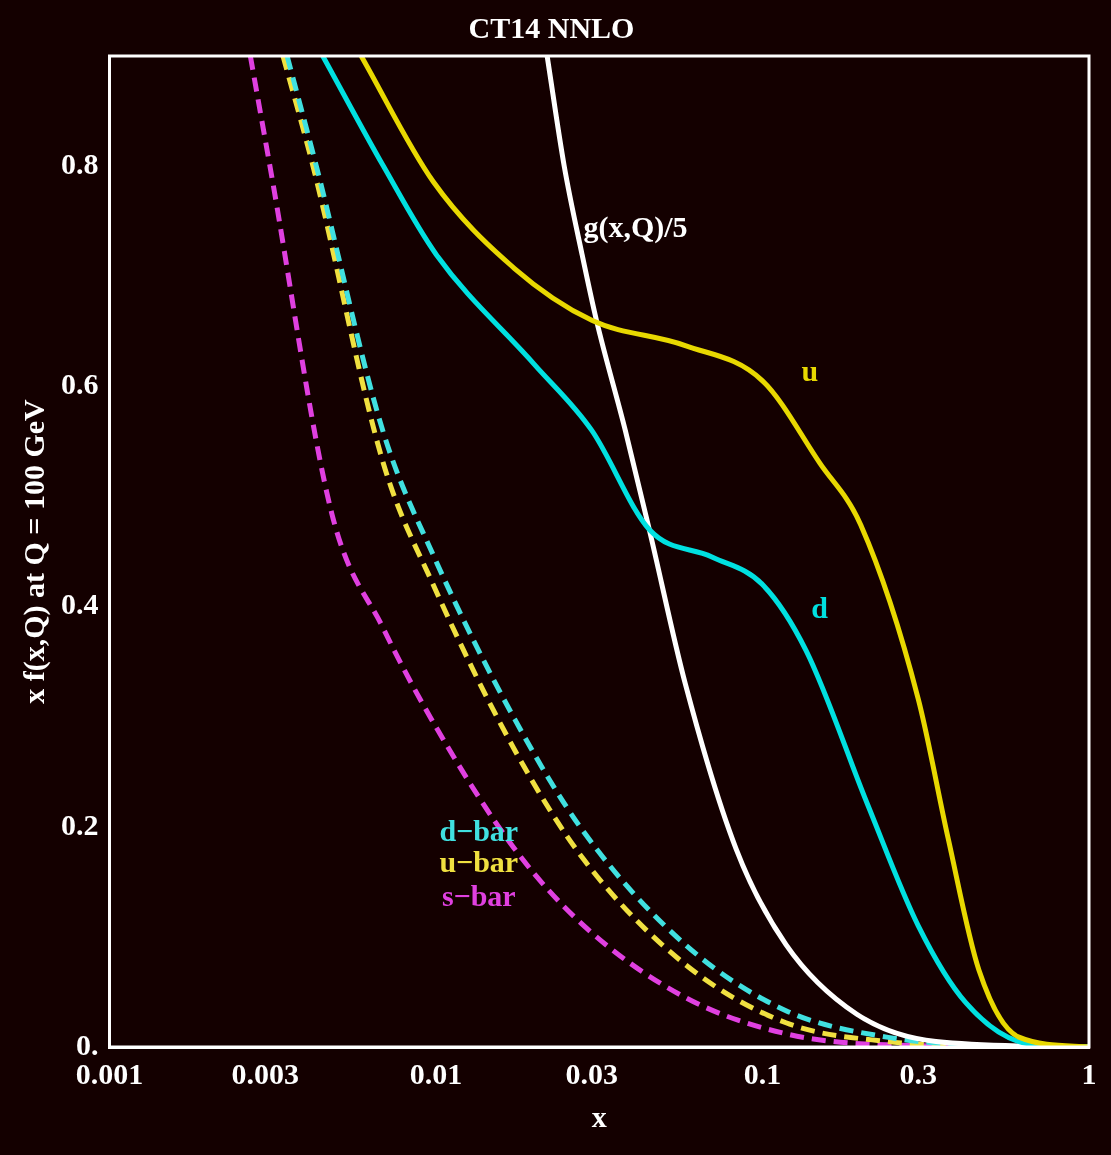  Describe the element at coordinates (479, 862) in the screenshot. I see `series-label: u−bar` at that location.